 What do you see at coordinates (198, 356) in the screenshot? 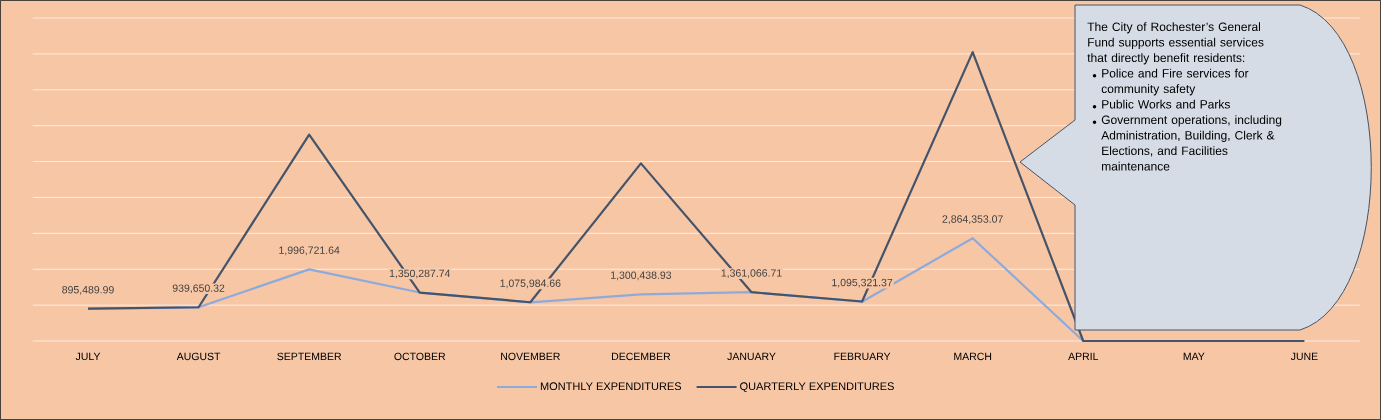
I see `x-tick-label: AUGUST` at bounding box center [198, 356].